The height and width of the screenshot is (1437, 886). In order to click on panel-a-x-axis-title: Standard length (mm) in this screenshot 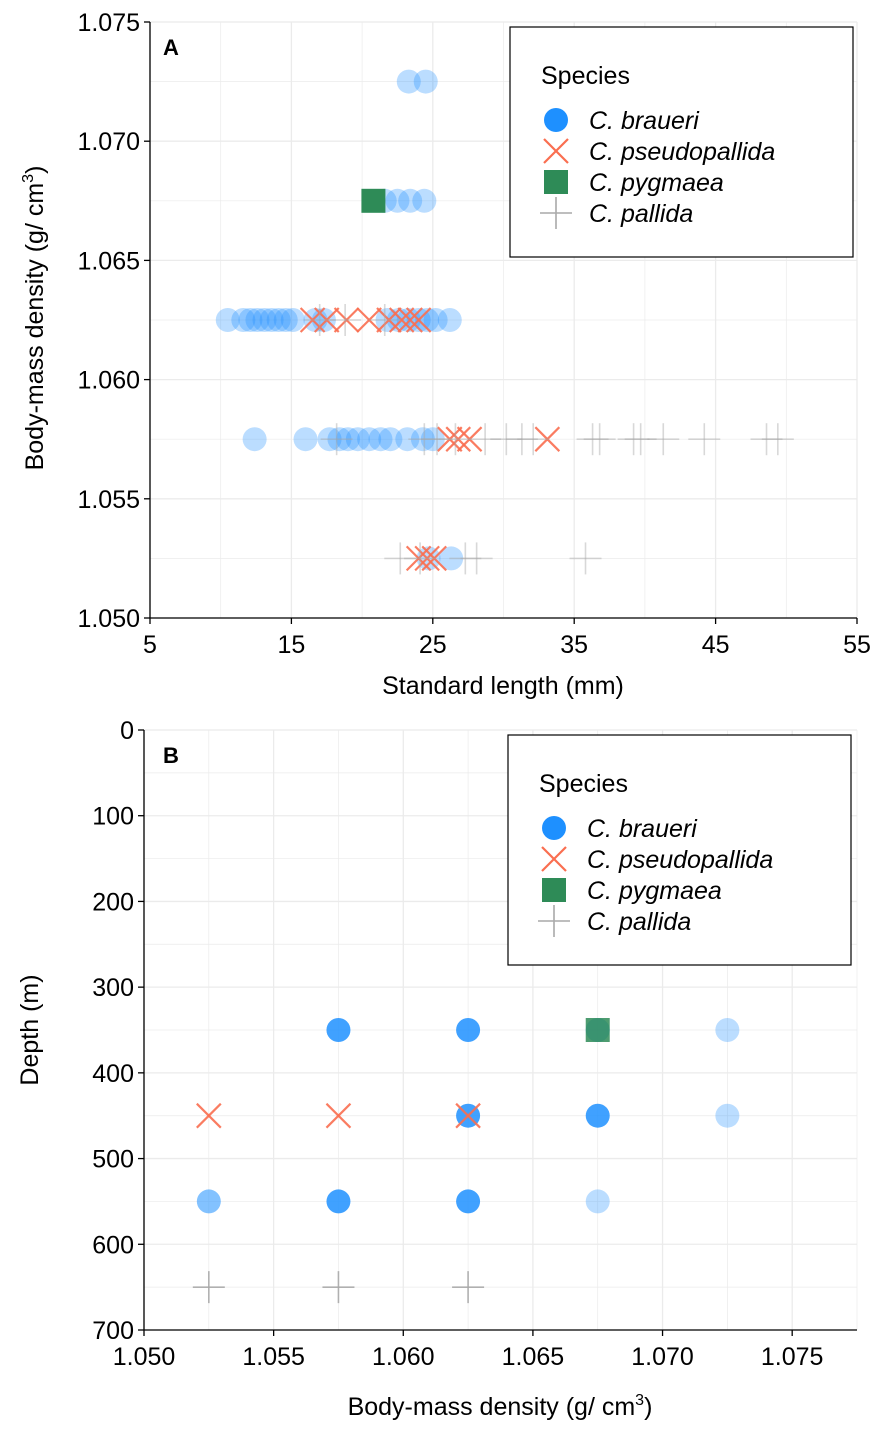, I will do `click(503, 686)`.